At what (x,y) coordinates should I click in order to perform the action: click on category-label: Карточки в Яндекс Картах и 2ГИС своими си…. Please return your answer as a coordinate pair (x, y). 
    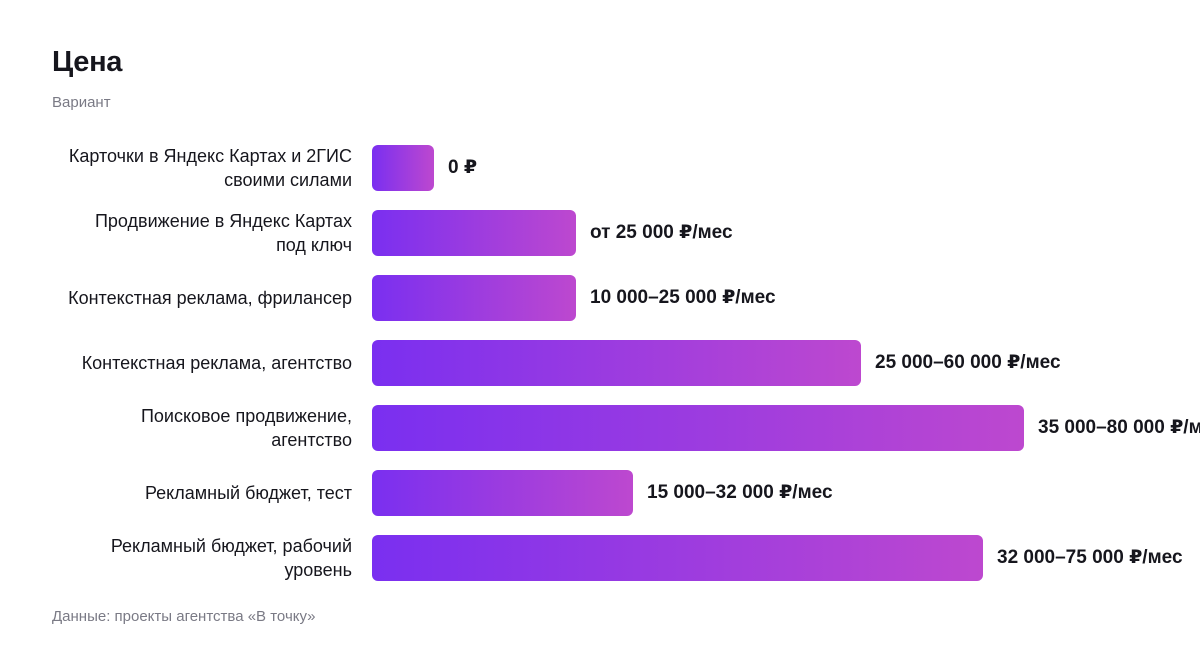
    Looking at the image, I should click on (210, 168).